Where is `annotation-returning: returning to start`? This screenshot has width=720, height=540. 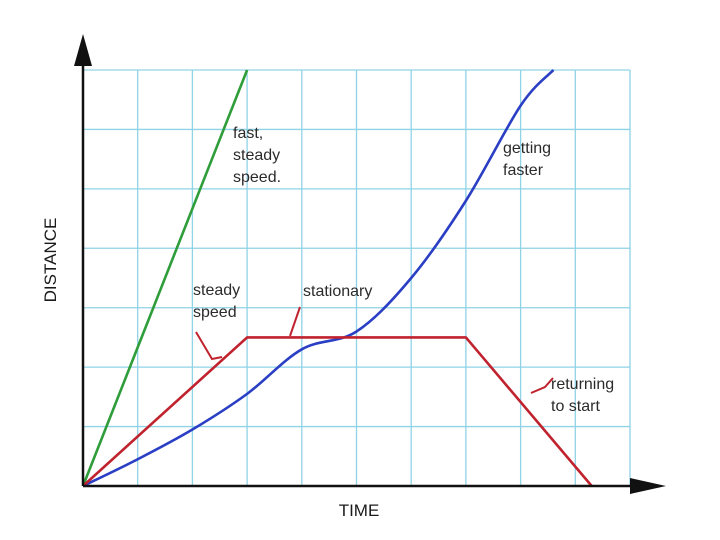 annotation-returning: returning to start is located at coordinates (585, 395).